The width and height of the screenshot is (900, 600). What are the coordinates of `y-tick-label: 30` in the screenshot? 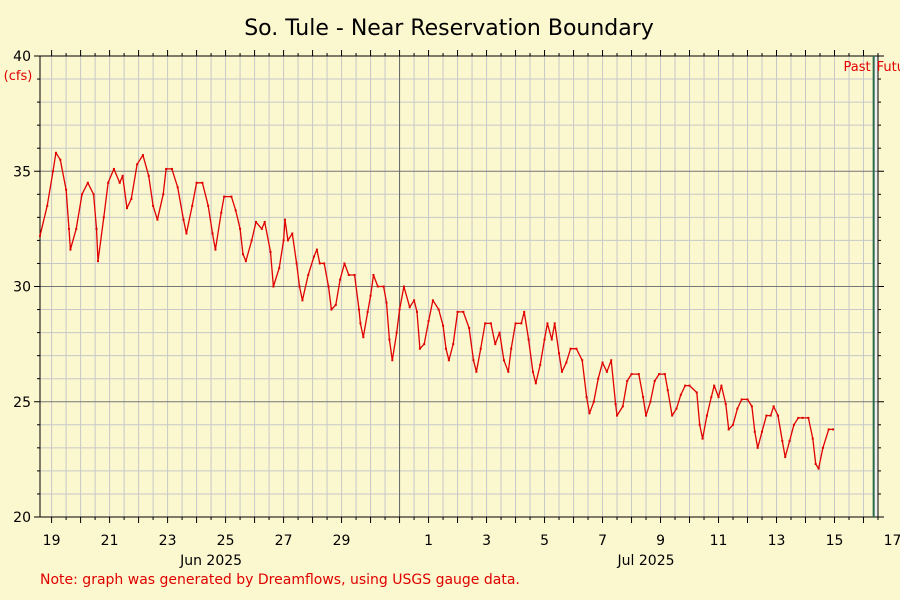 It's located at (22, 288).